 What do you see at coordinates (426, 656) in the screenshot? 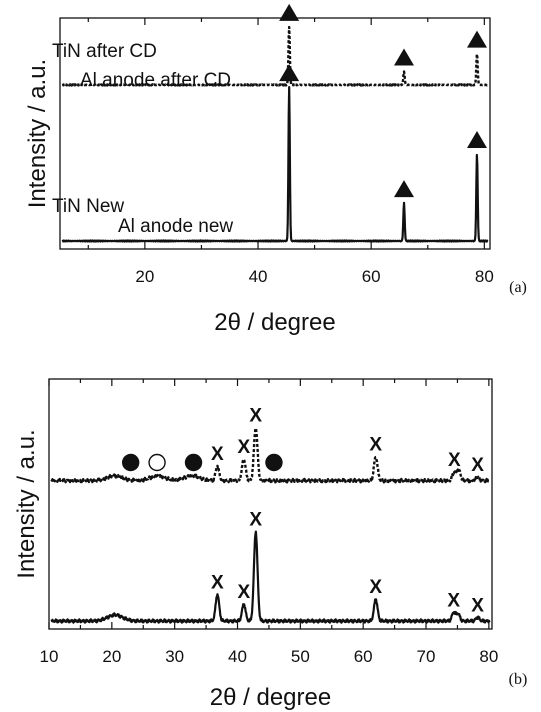
I see `panel-b-tick-label: 70` at bounding box center [426, 656].